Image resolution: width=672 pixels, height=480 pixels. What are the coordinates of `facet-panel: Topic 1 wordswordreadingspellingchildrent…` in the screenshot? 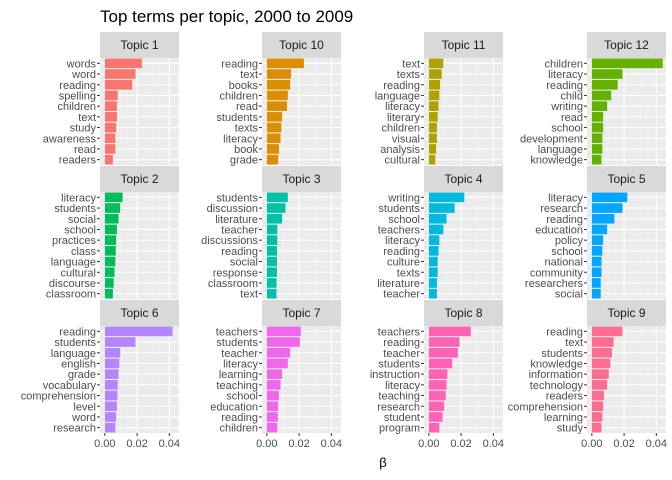 It's located at (111, 99).